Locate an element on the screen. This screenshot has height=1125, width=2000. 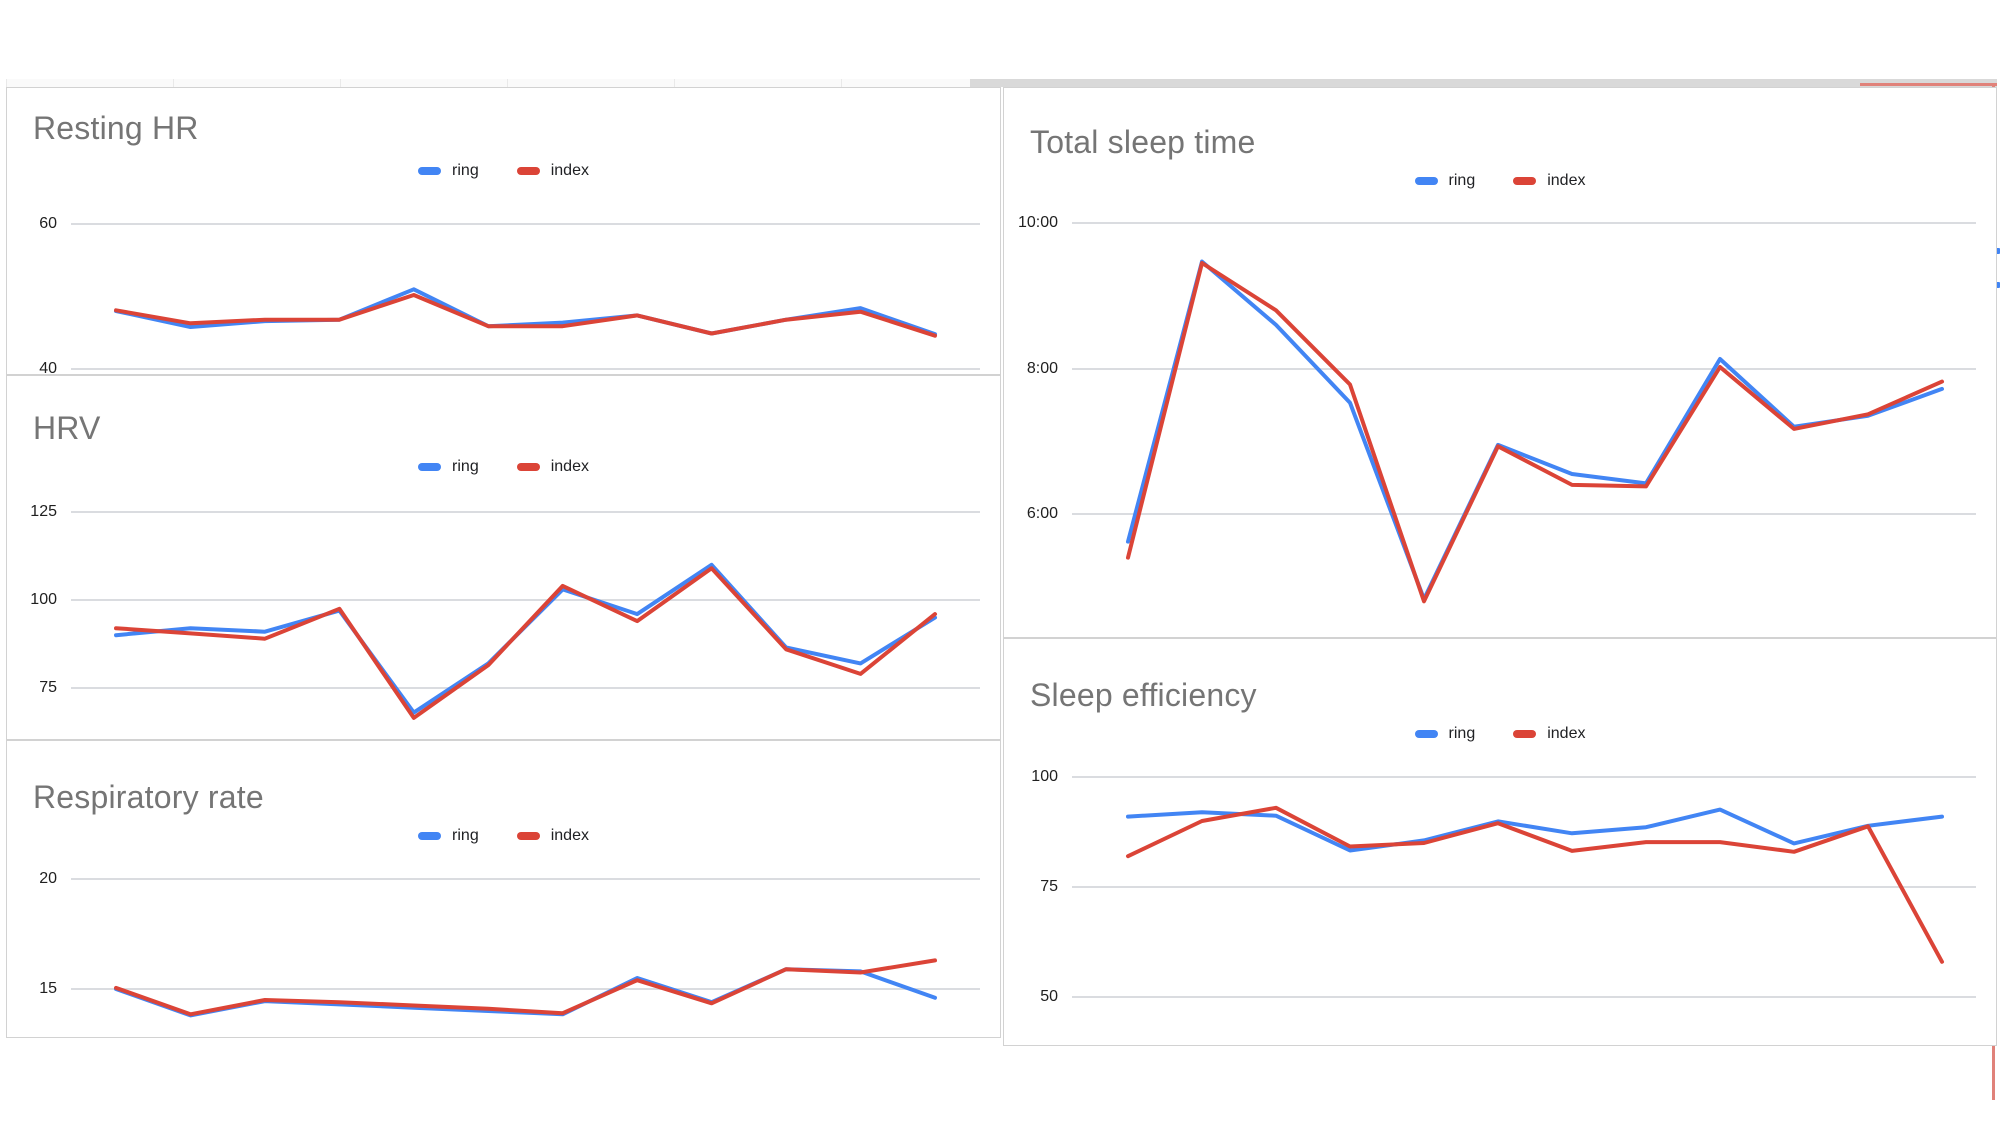
y-tick-label: 8:00 is located at coordinates (1042, 368).